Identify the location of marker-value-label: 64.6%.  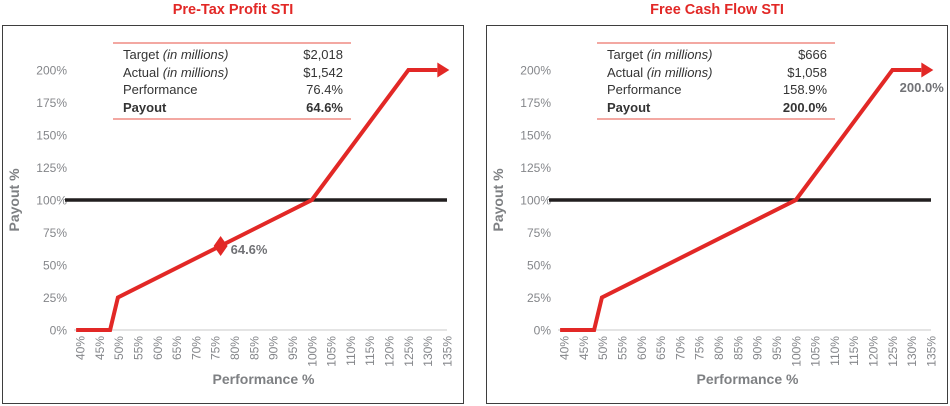
(249, 249).